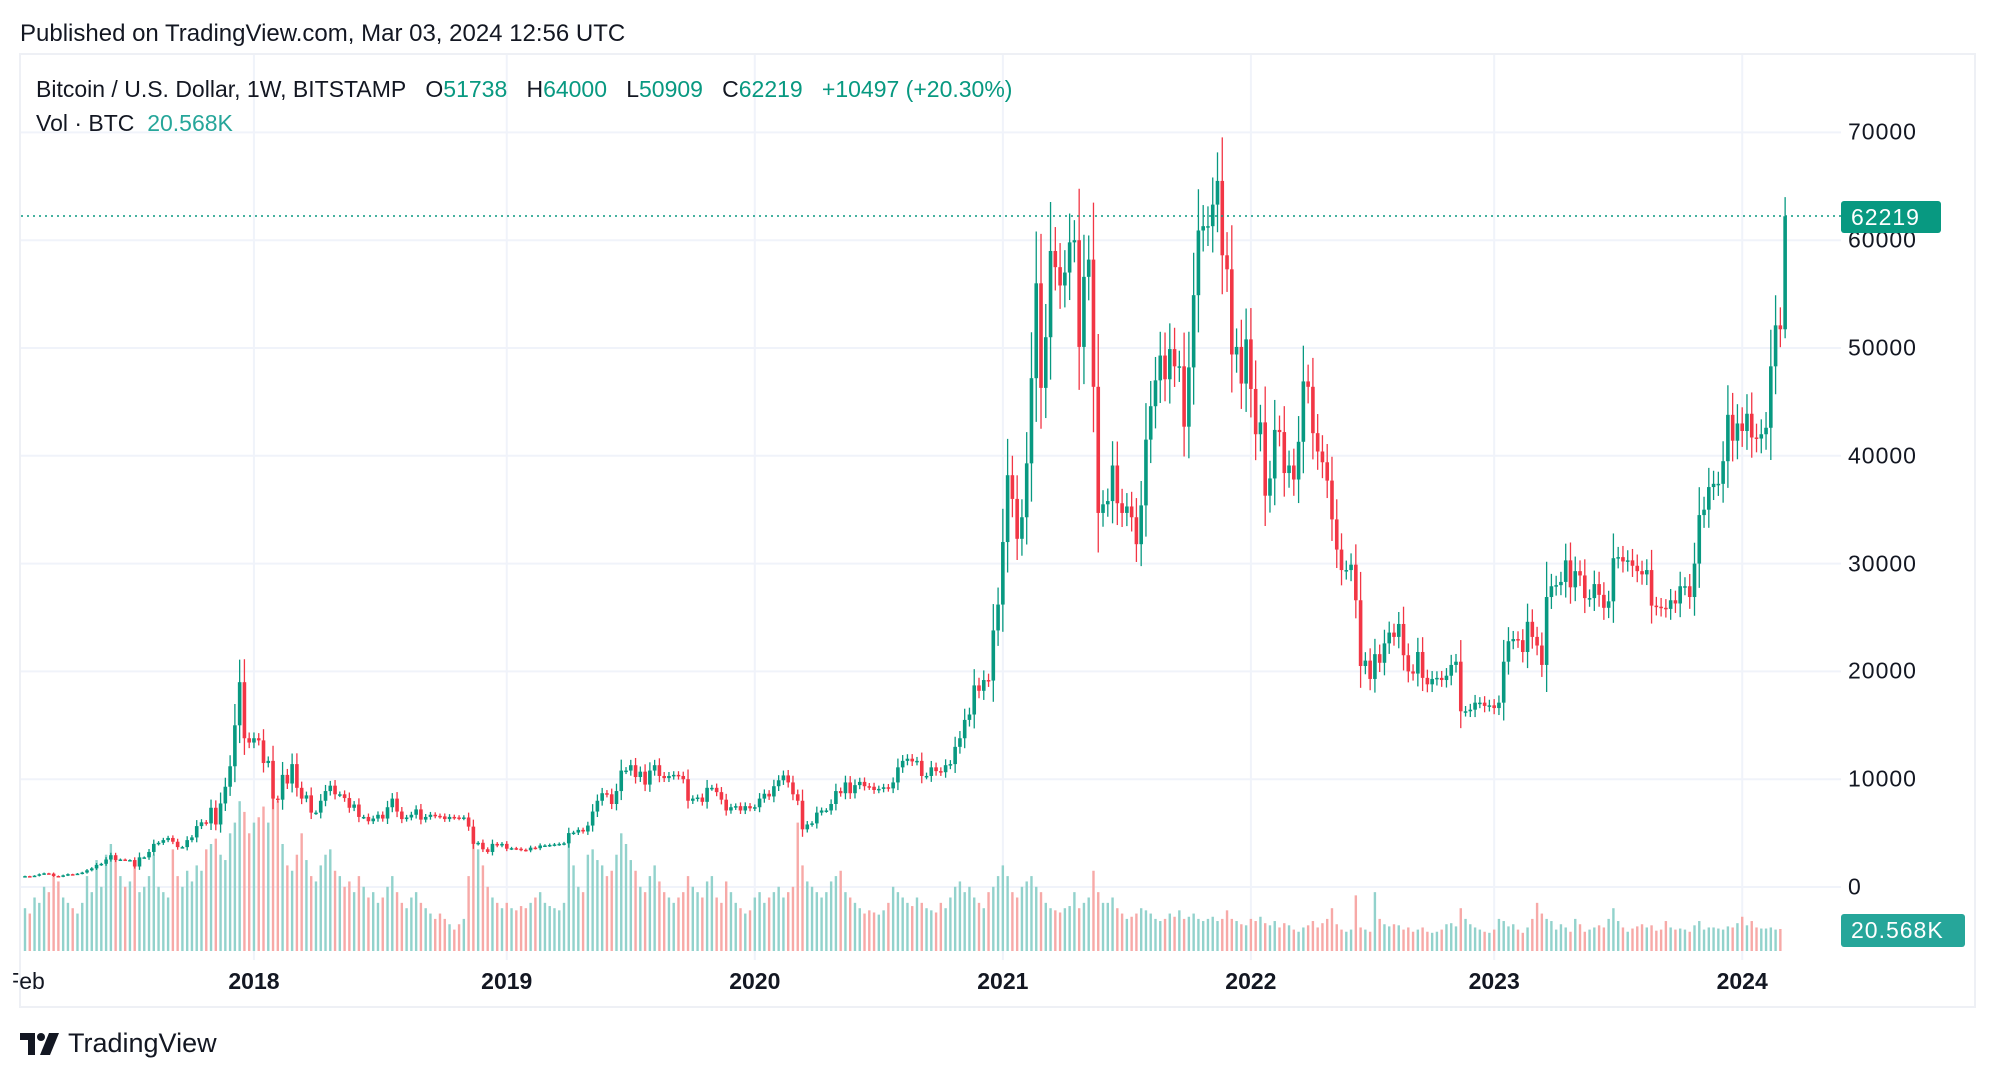 The image size is (1996, 1078). I want to click on time-tick-label: 2023, so click(1494, 981).